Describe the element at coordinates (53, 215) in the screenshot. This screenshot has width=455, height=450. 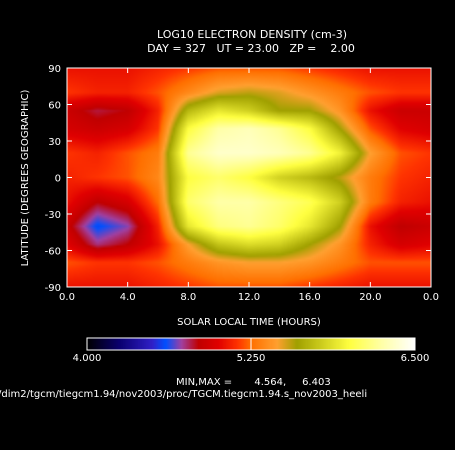
I see `y-tick-label: -30` at that location.